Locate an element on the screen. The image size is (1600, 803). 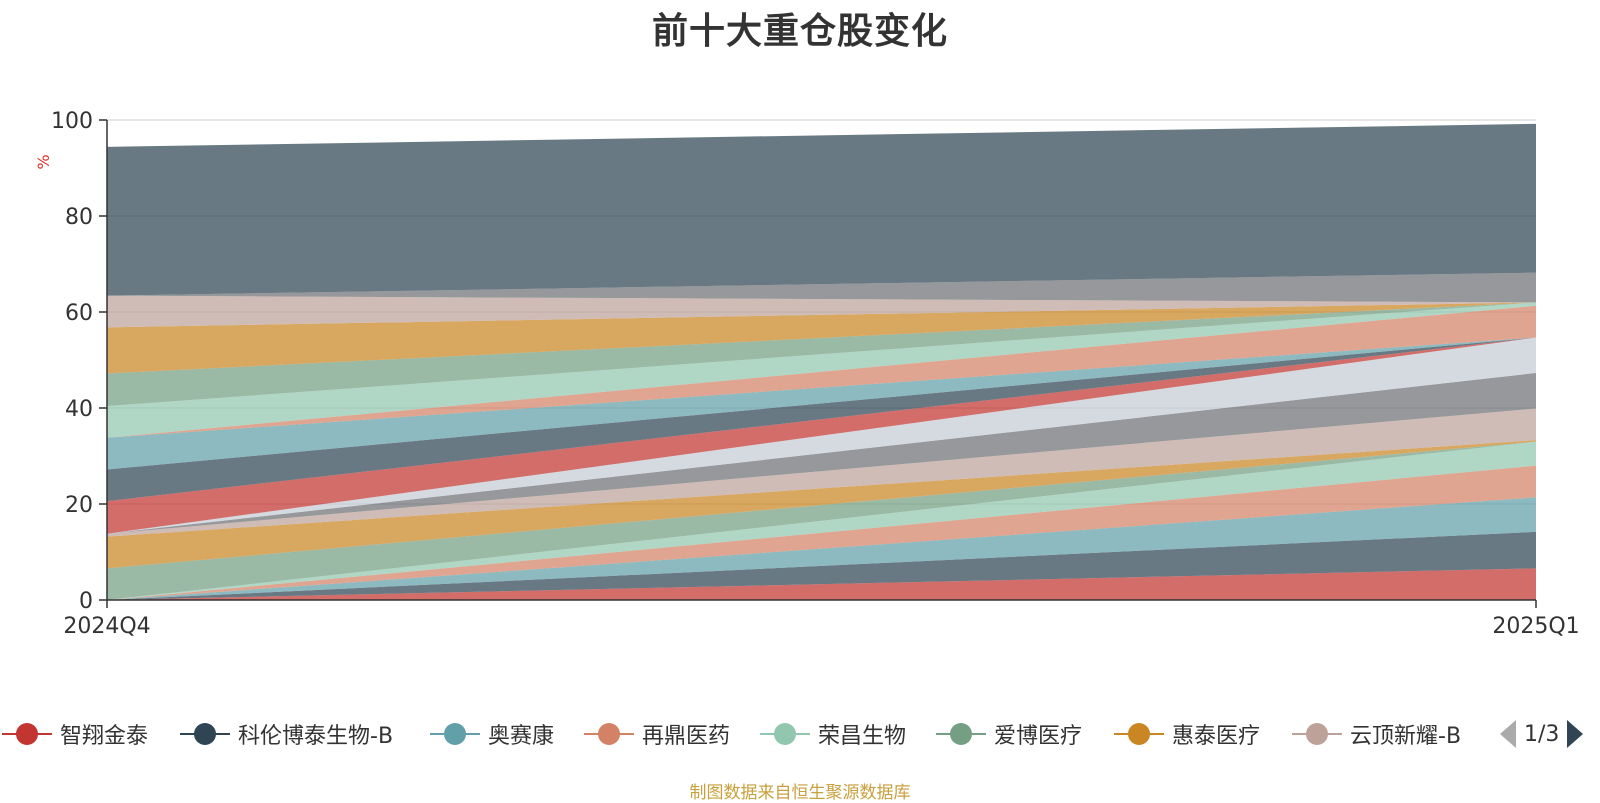
legend-item-label: 科伦博泰生物-B is located at coordinates (316, 736).